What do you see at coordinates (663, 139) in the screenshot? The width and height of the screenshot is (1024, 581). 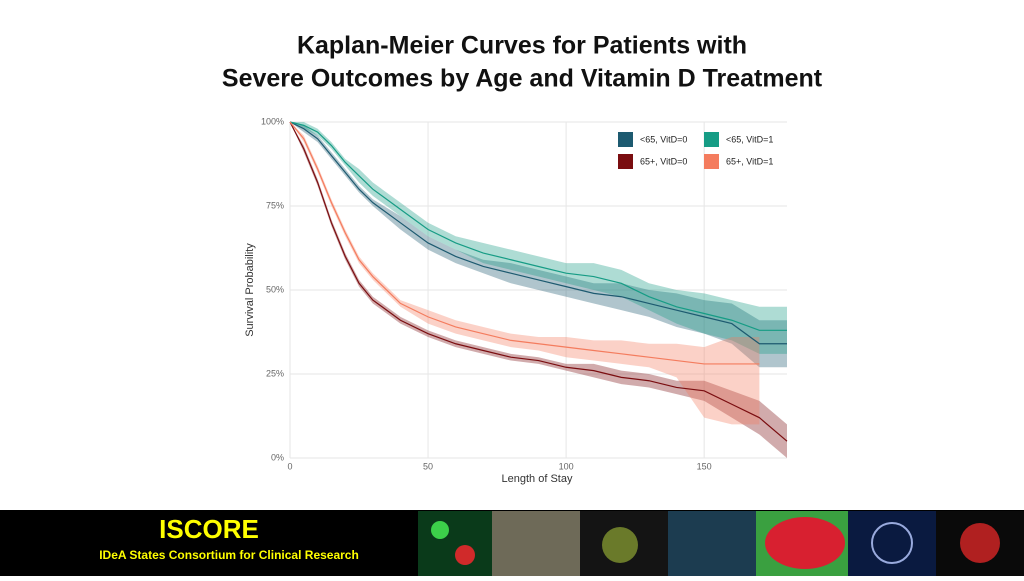 I see `legend-label: <65, VitD=0` at bounding box center [663, 139].